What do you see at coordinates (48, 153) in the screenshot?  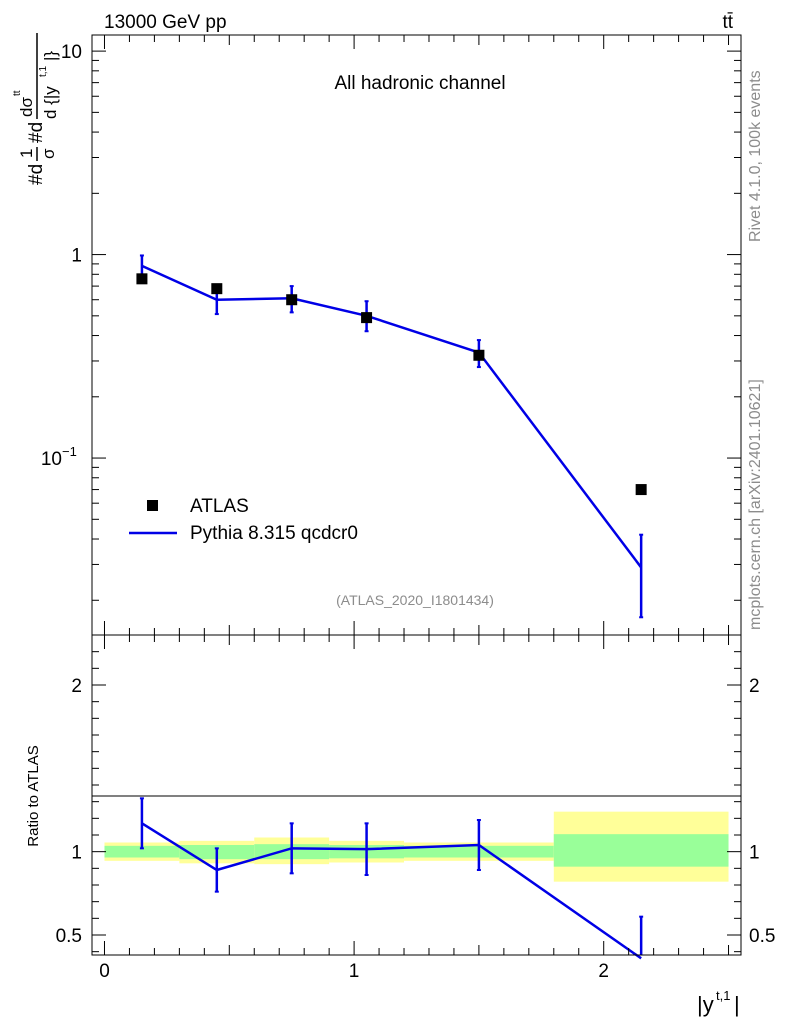 I see `svg-text: σ` at bounding box center [48, 153].